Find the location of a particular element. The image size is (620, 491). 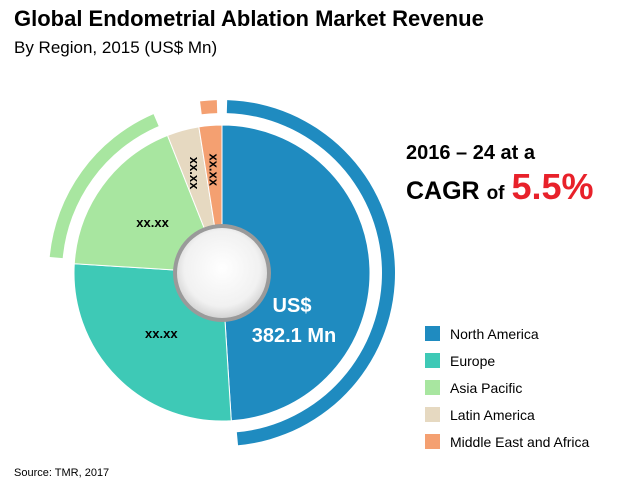

legend-label: Asia Pacific is located at coordinates (486, 387).